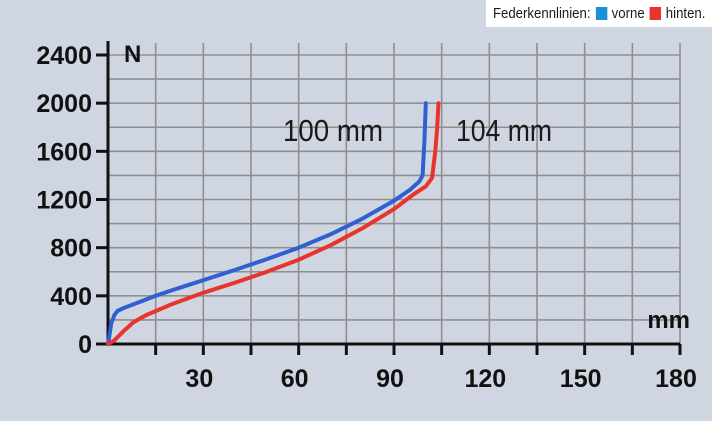 This screenshot has width=712, height=421. What do you see at coordinates (199, 379) in the screenshot?
I see `x-tick-label-30: 30` at bounding box center [199, 379].